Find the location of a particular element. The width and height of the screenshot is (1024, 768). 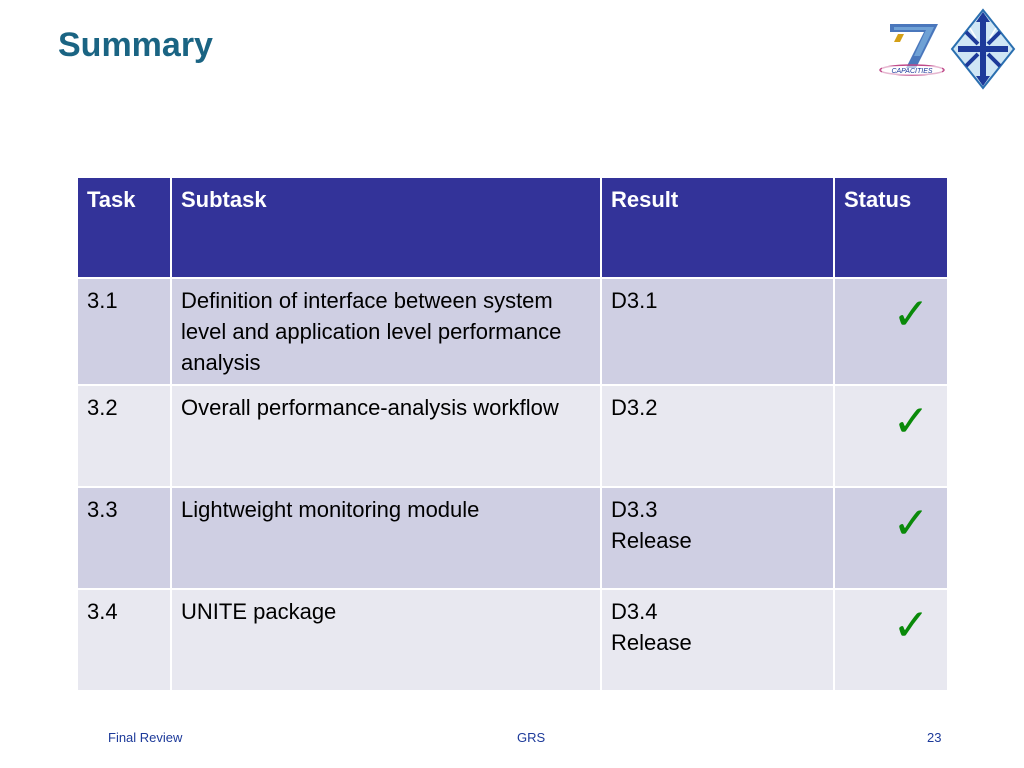

result-line: D3.3 is located at coordinates (634, 509).